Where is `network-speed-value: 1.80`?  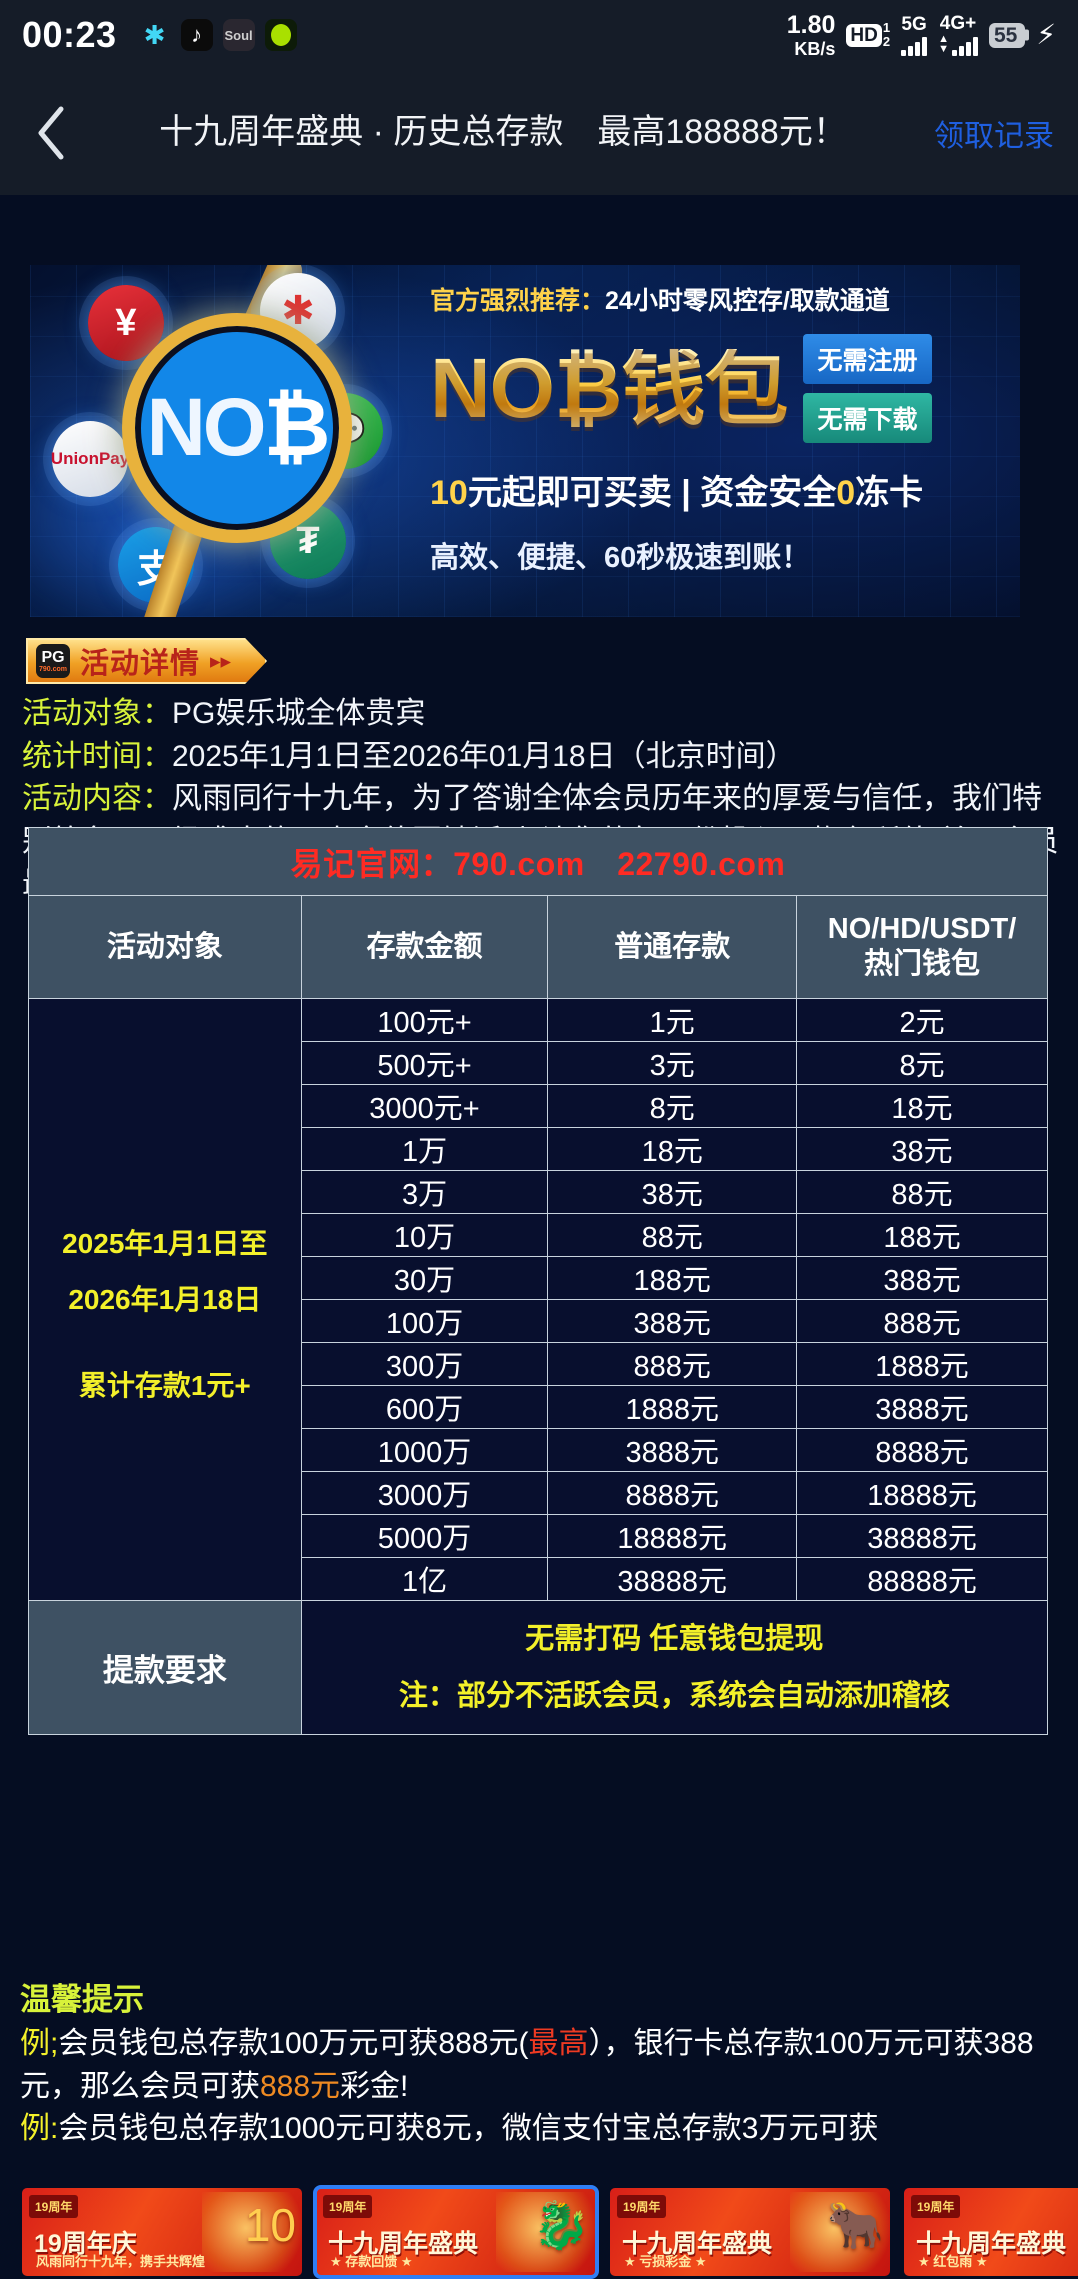
network-speed-value: 1.80 is located at coordinates (811, 24).